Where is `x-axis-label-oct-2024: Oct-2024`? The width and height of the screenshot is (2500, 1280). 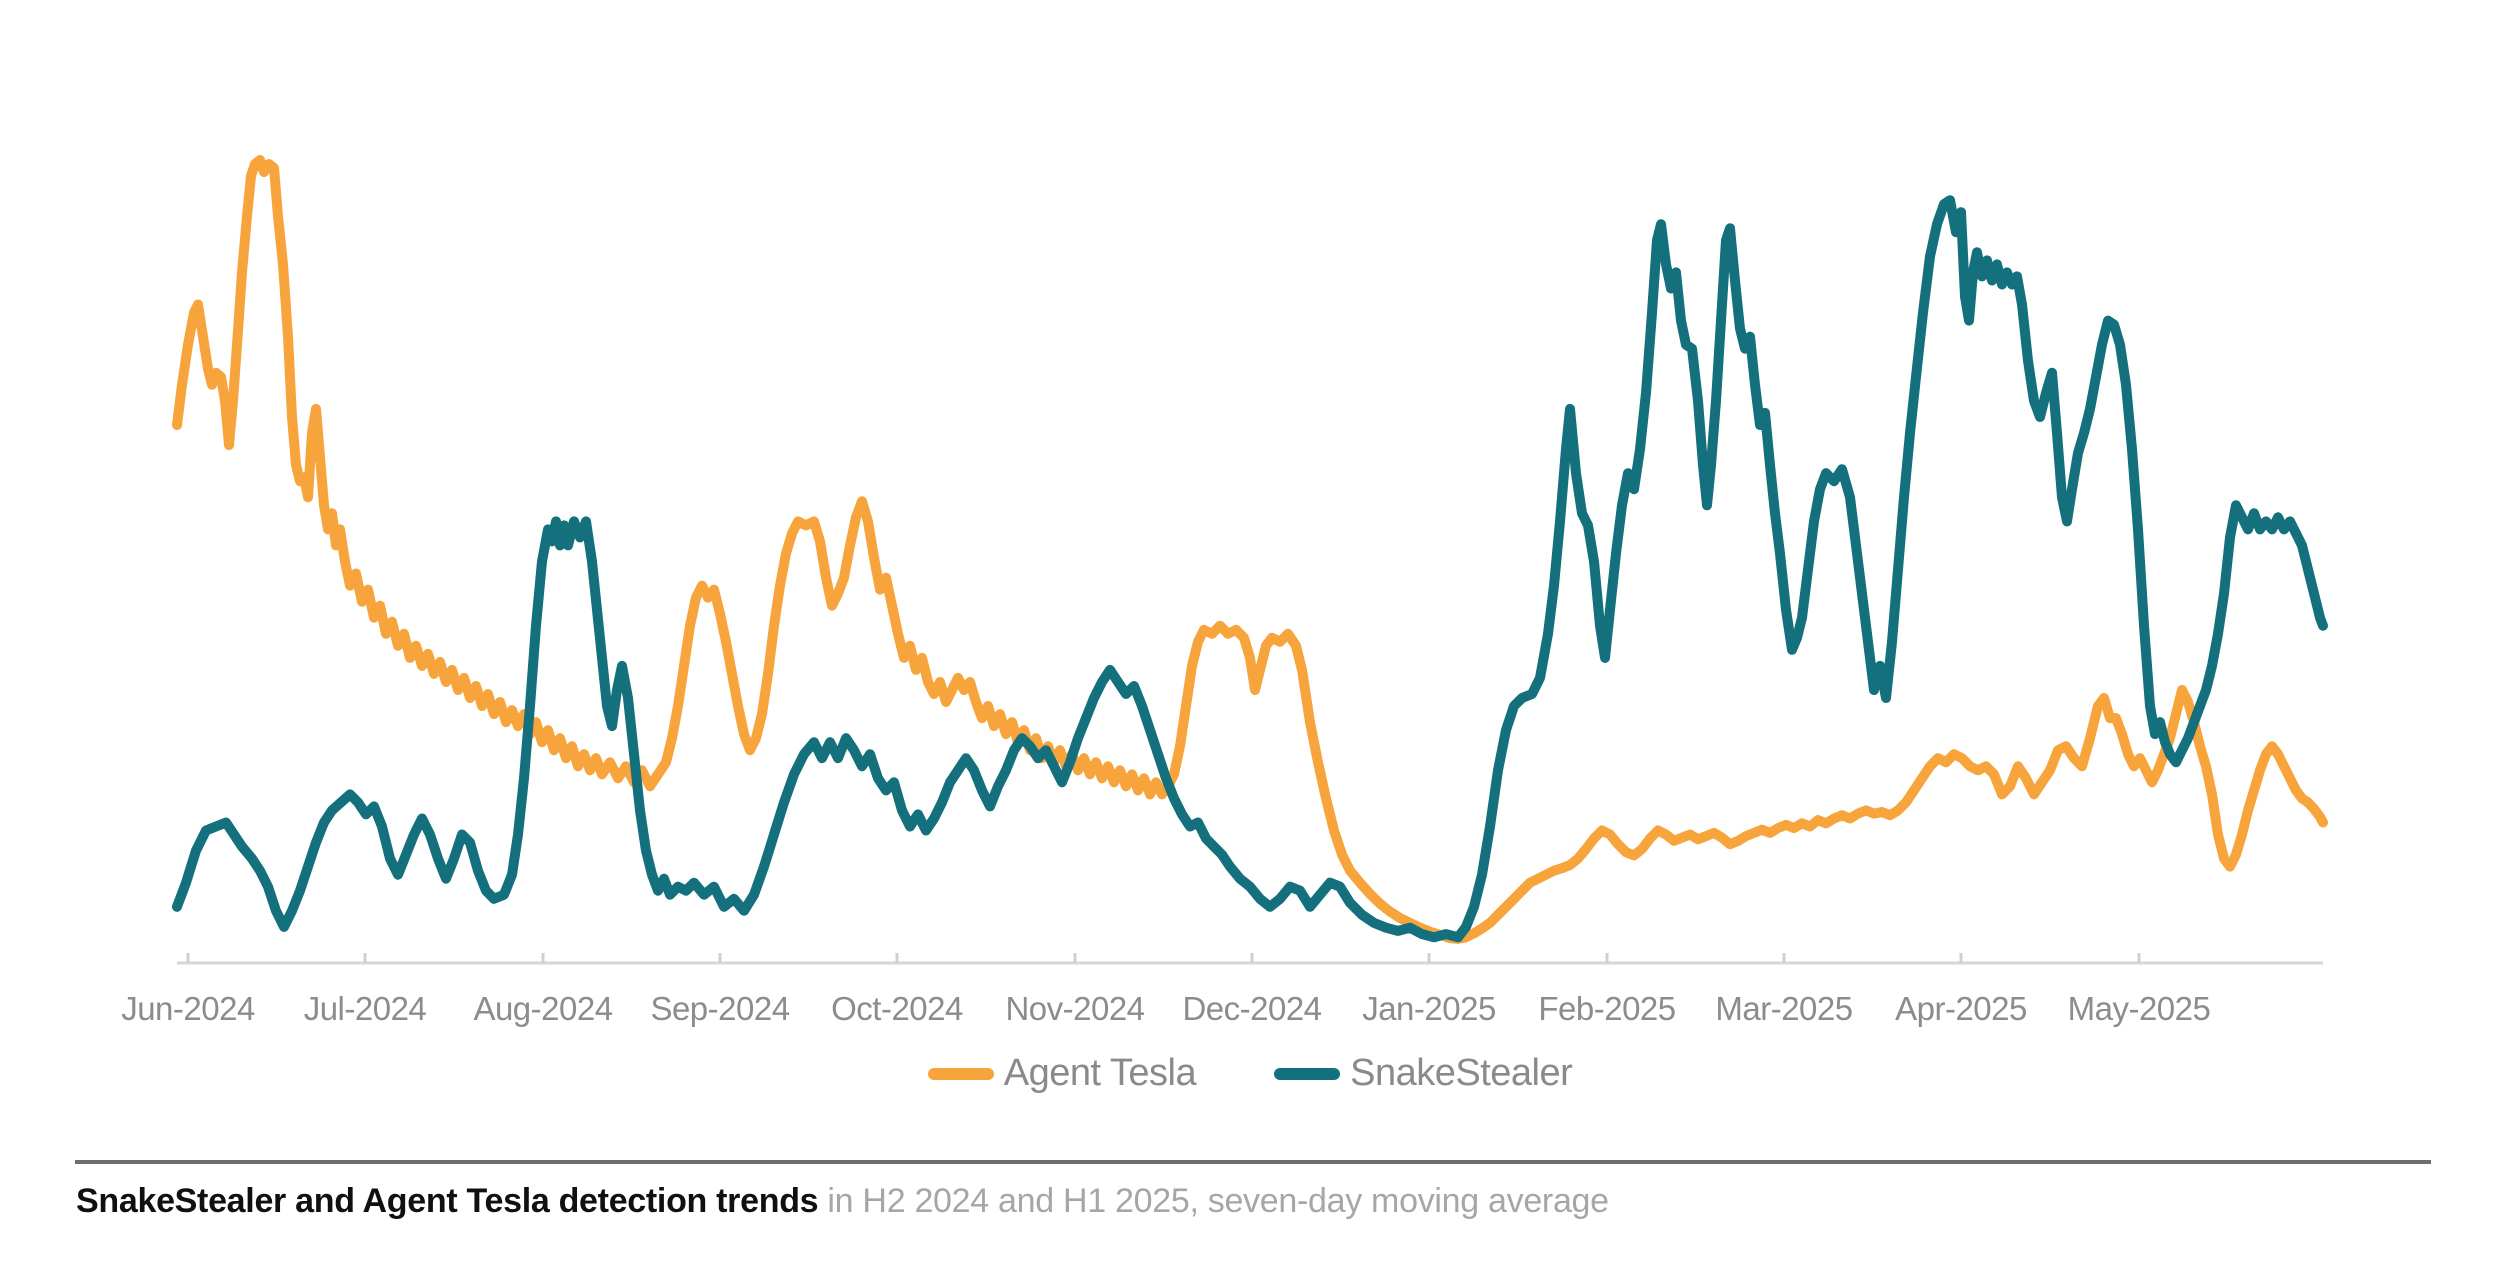 x-axis-label-oct-2024: Oct-2024 is located at coordinates (897, 1008).